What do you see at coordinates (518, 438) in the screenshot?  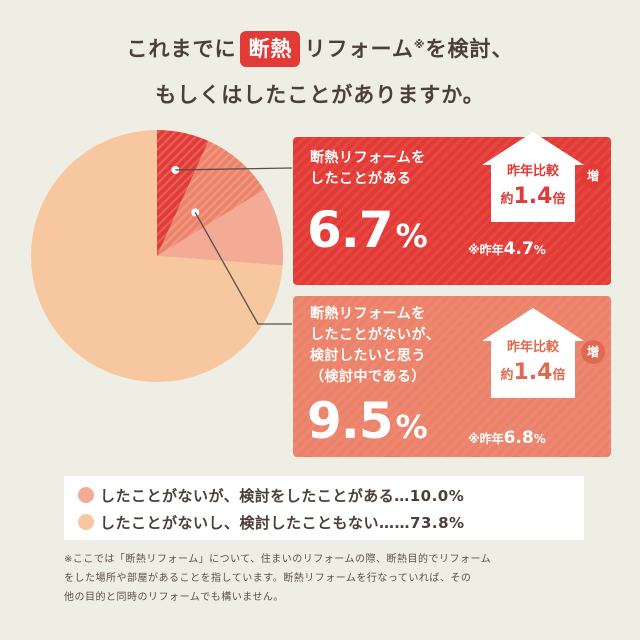 I see `card2-prev-value: 6.8` at bounding box center [518, 438].